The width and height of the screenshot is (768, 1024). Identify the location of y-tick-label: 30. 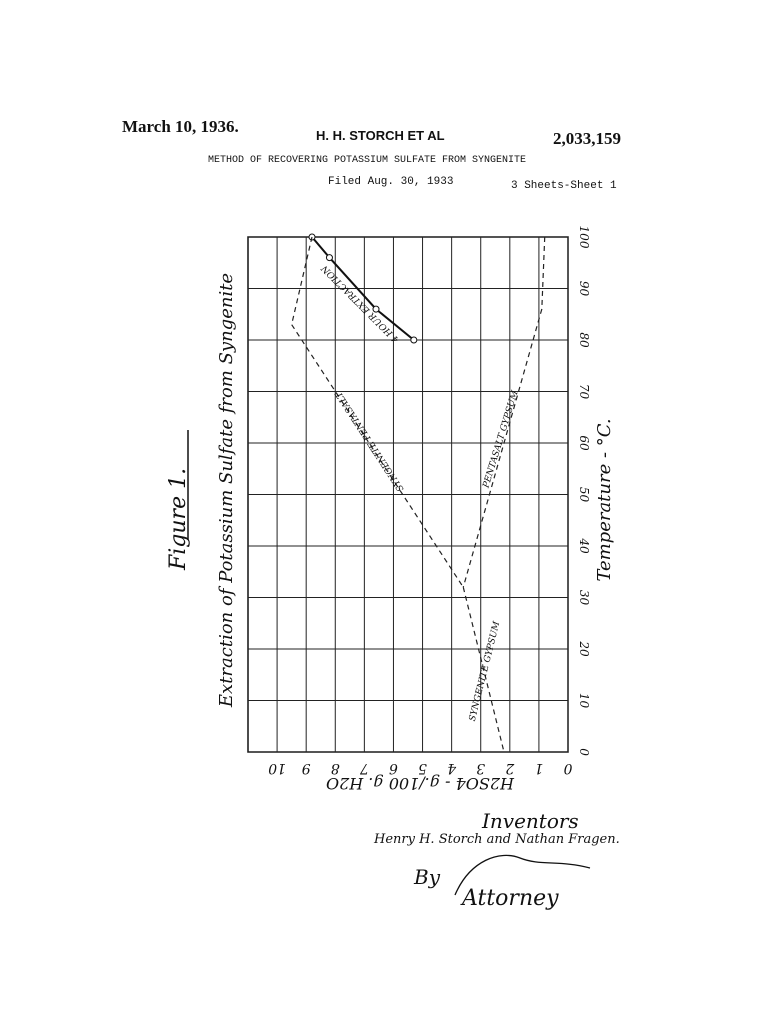
(584, 598).